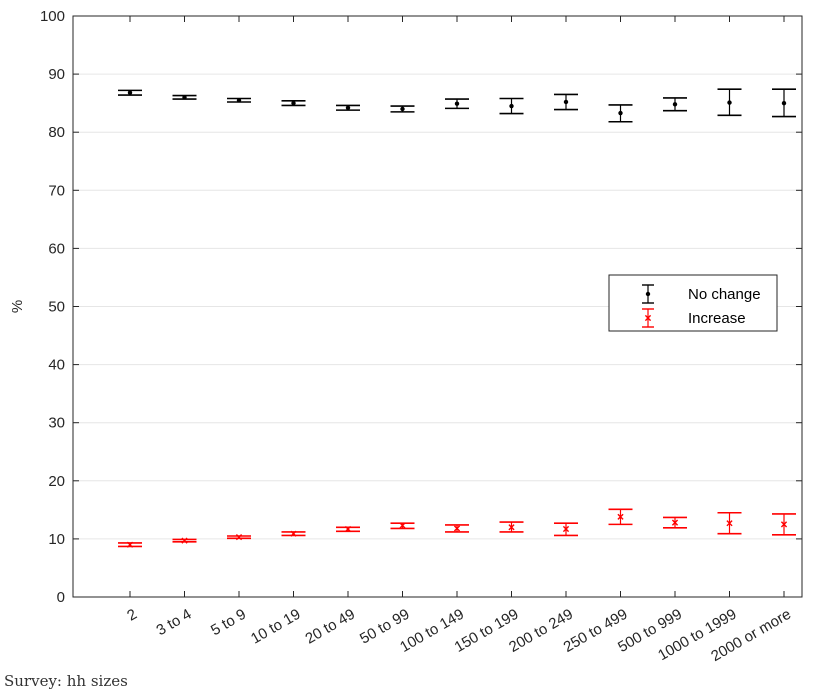  I want to click on y-tick-label: 50, so click(56, 307).